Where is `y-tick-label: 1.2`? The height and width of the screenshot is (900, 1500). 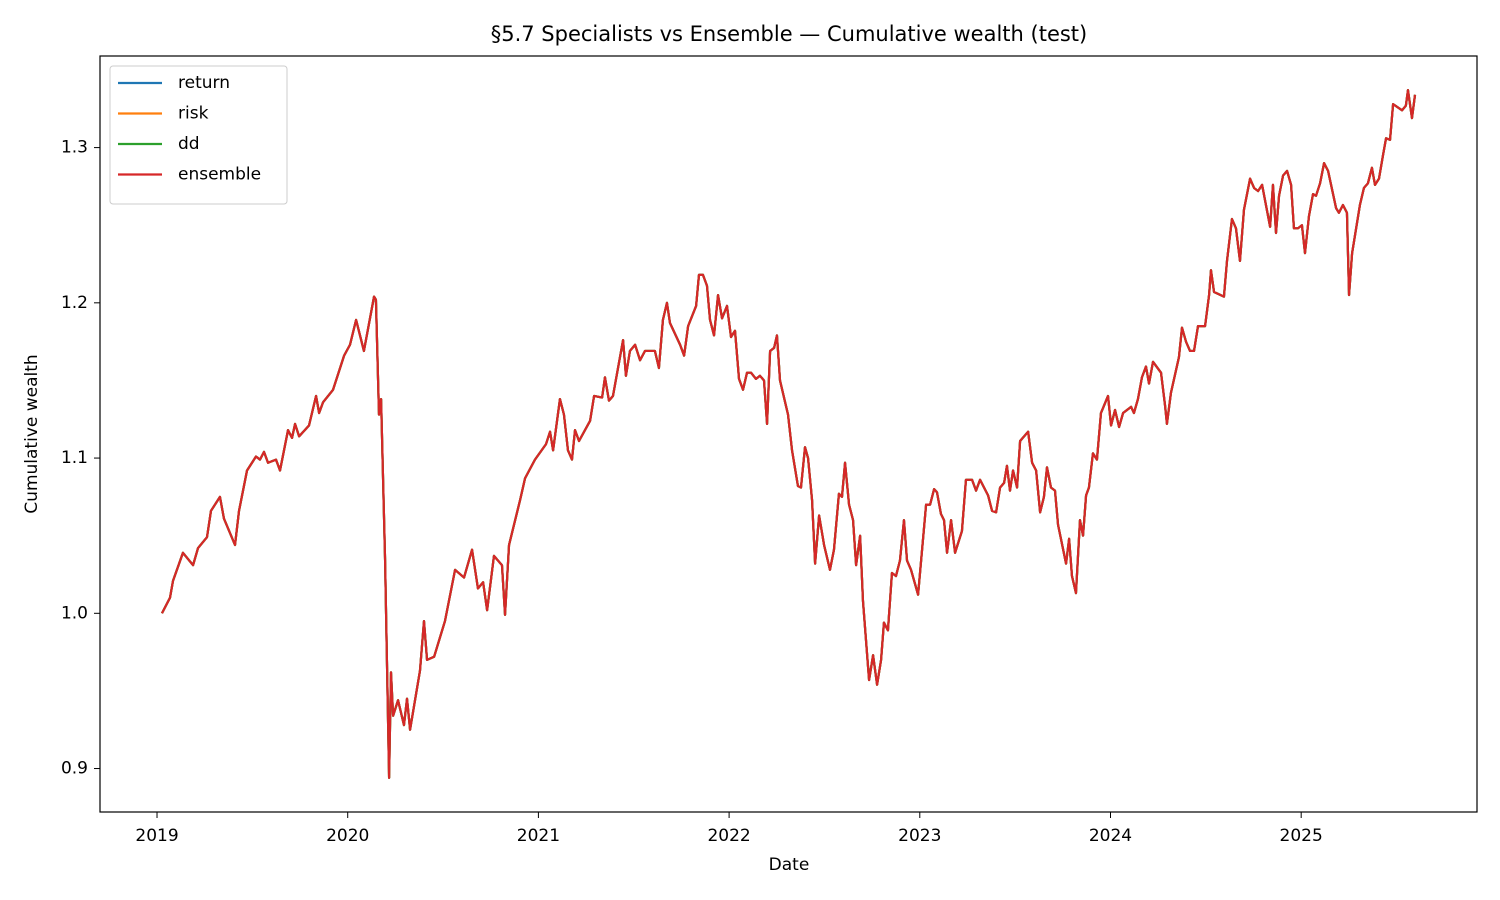
y-tick-label: 1.2 is located at coordinates (74, 303).